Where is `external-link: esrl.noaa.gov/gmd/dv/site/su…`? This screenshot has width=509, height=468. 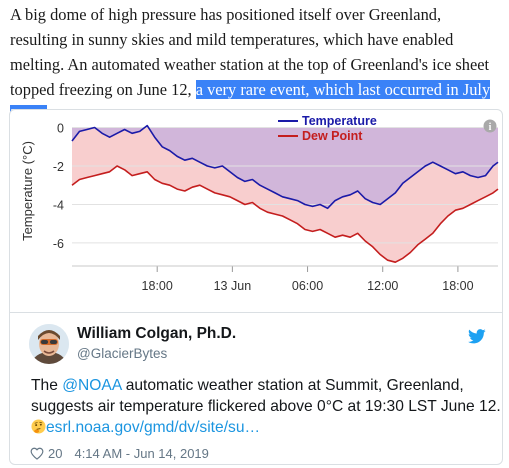
external-link: esrl.noaa.gov/gmd/dv/site/su… is located at coordinates (153, 427).